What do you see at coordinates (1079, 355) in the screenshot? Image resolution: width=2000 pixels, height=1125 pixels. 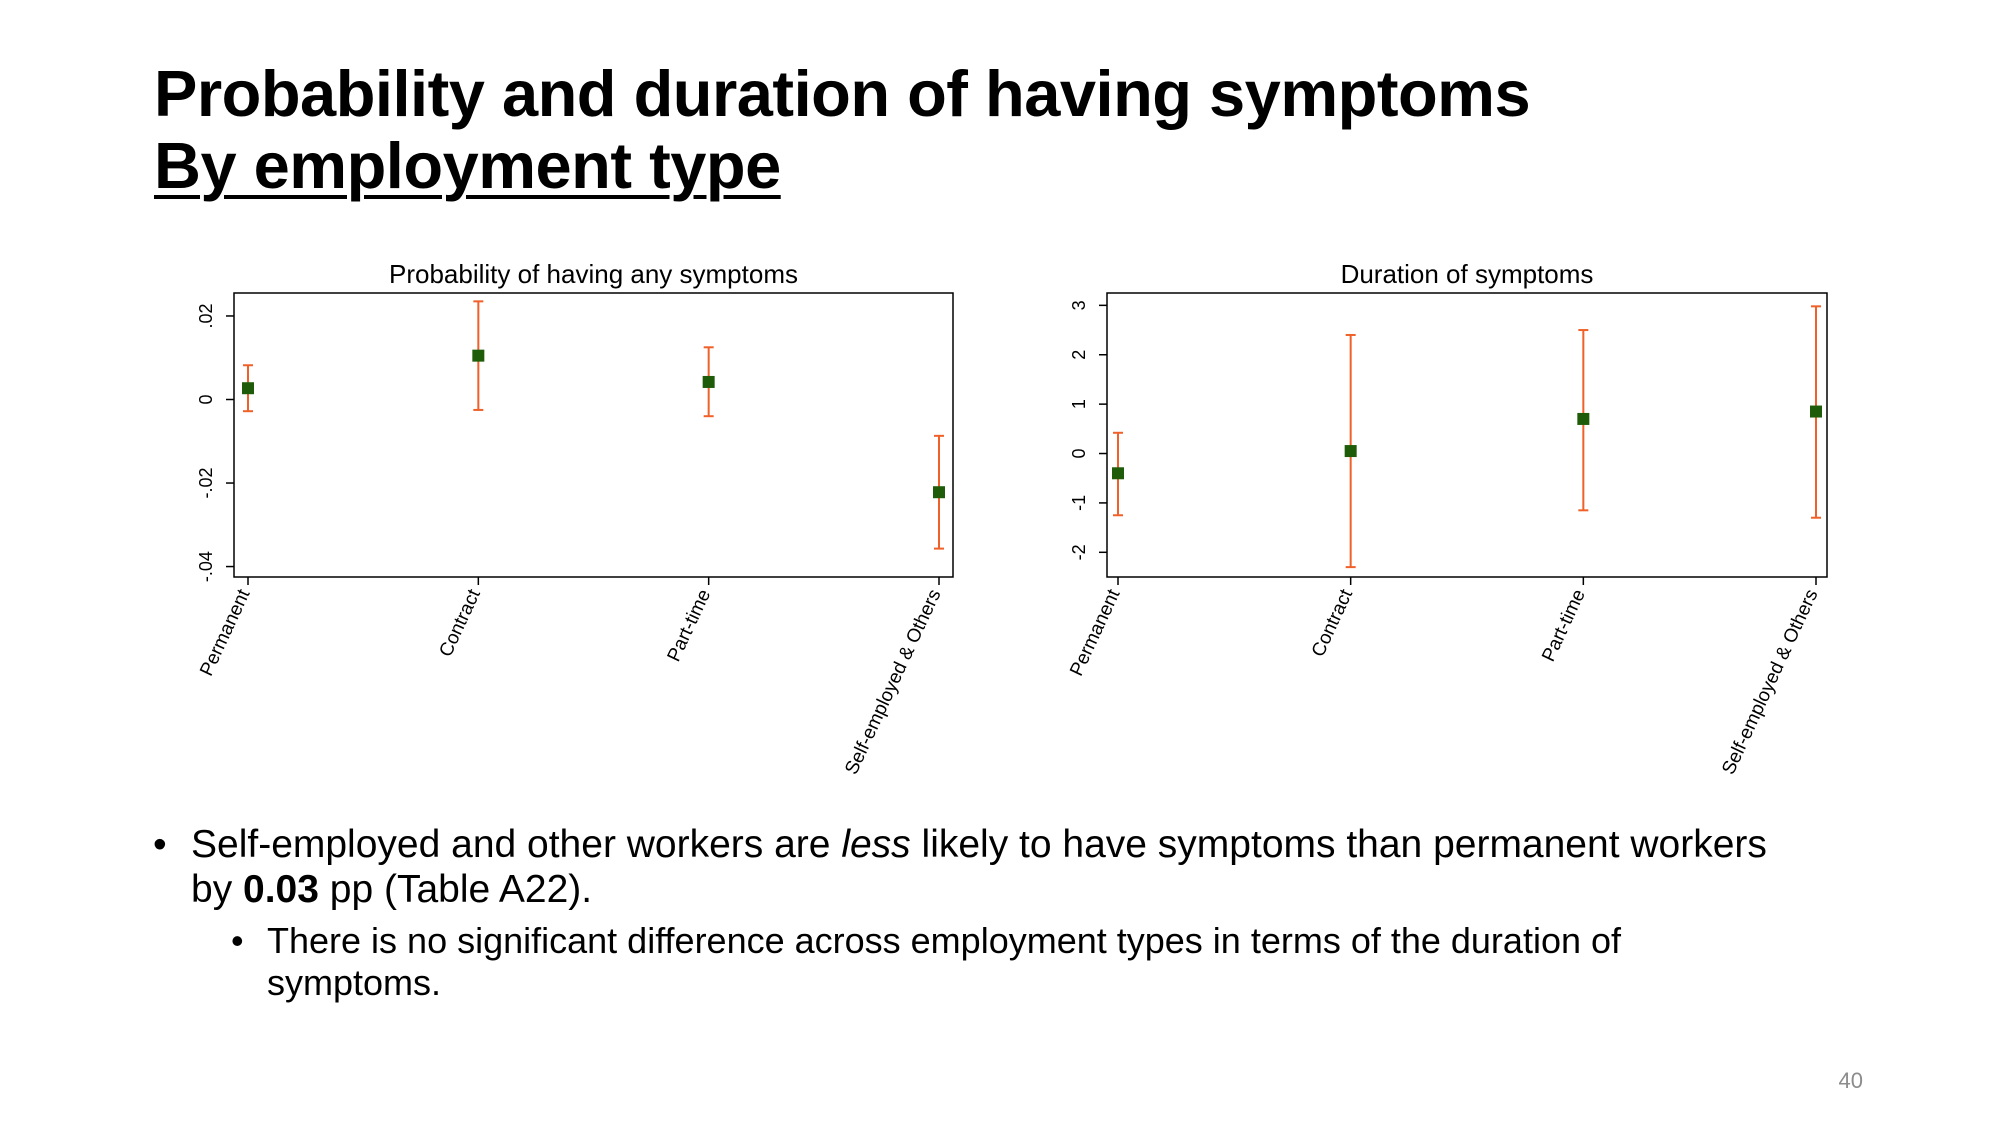 I see `y-tick-label: 2` at bounding box center [1079, 355].